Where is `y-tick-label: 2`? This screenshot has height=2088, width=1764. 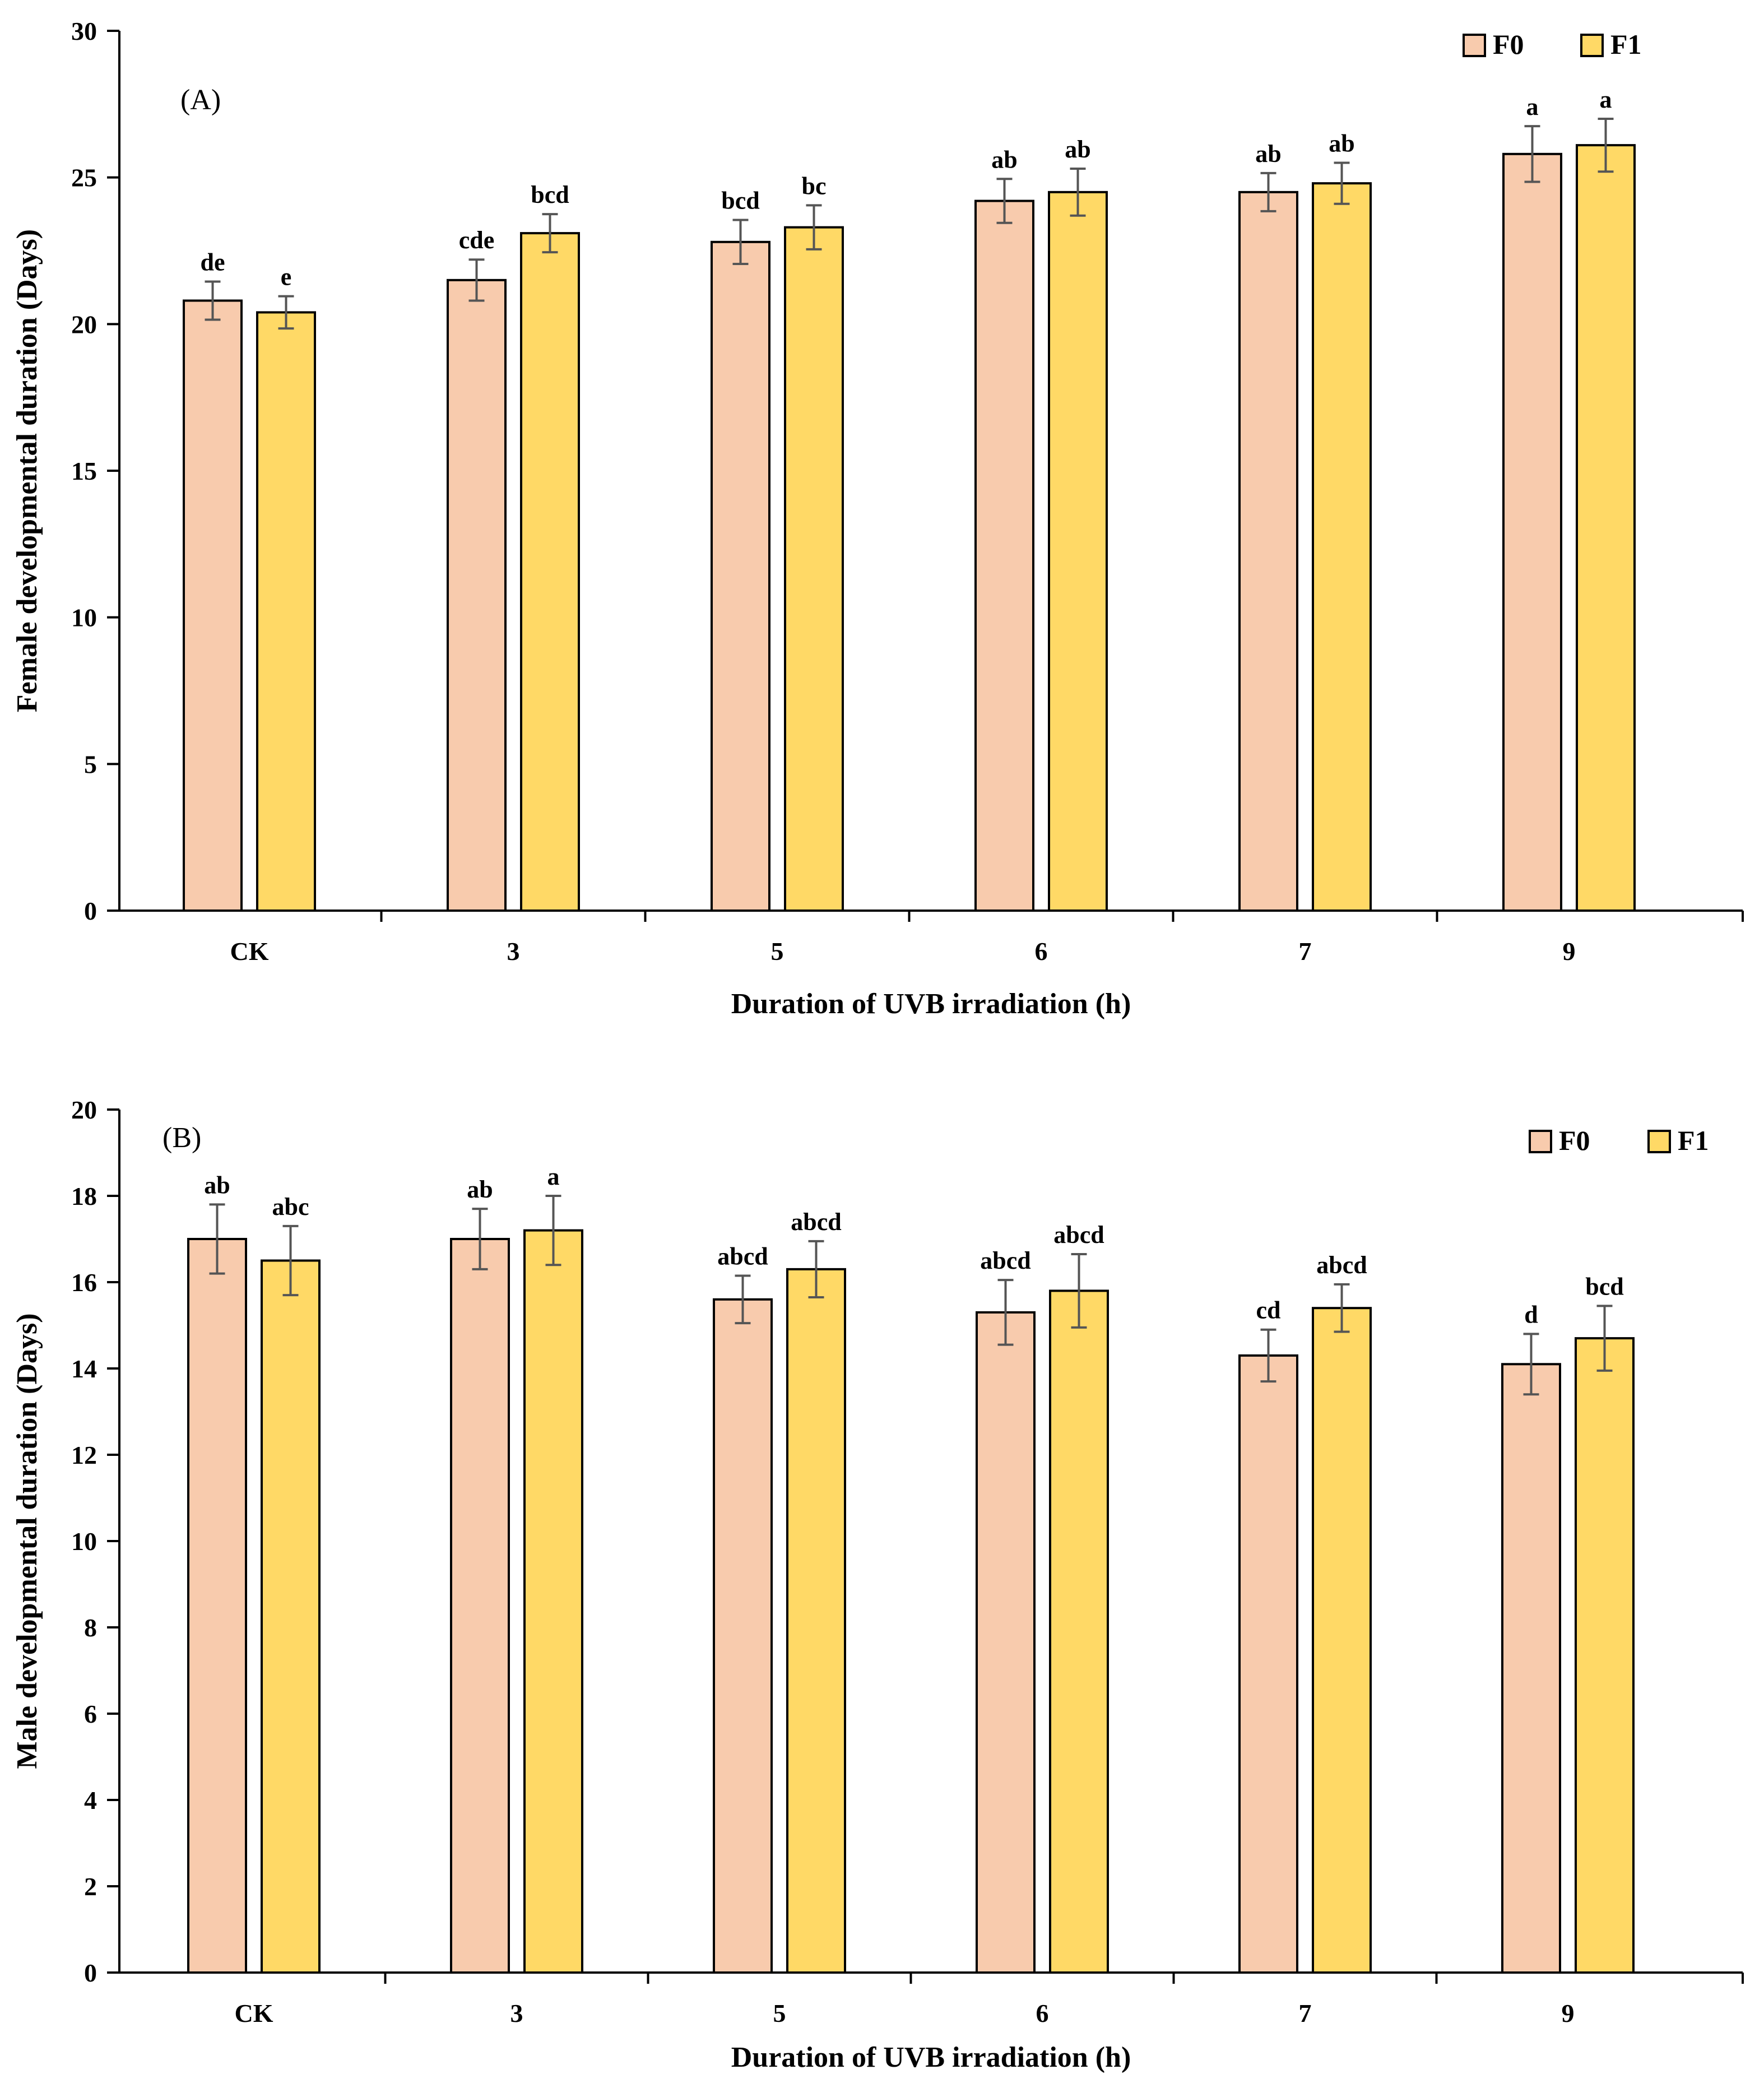
y-tick-label: 2 is located at coordinates (90, 1887).